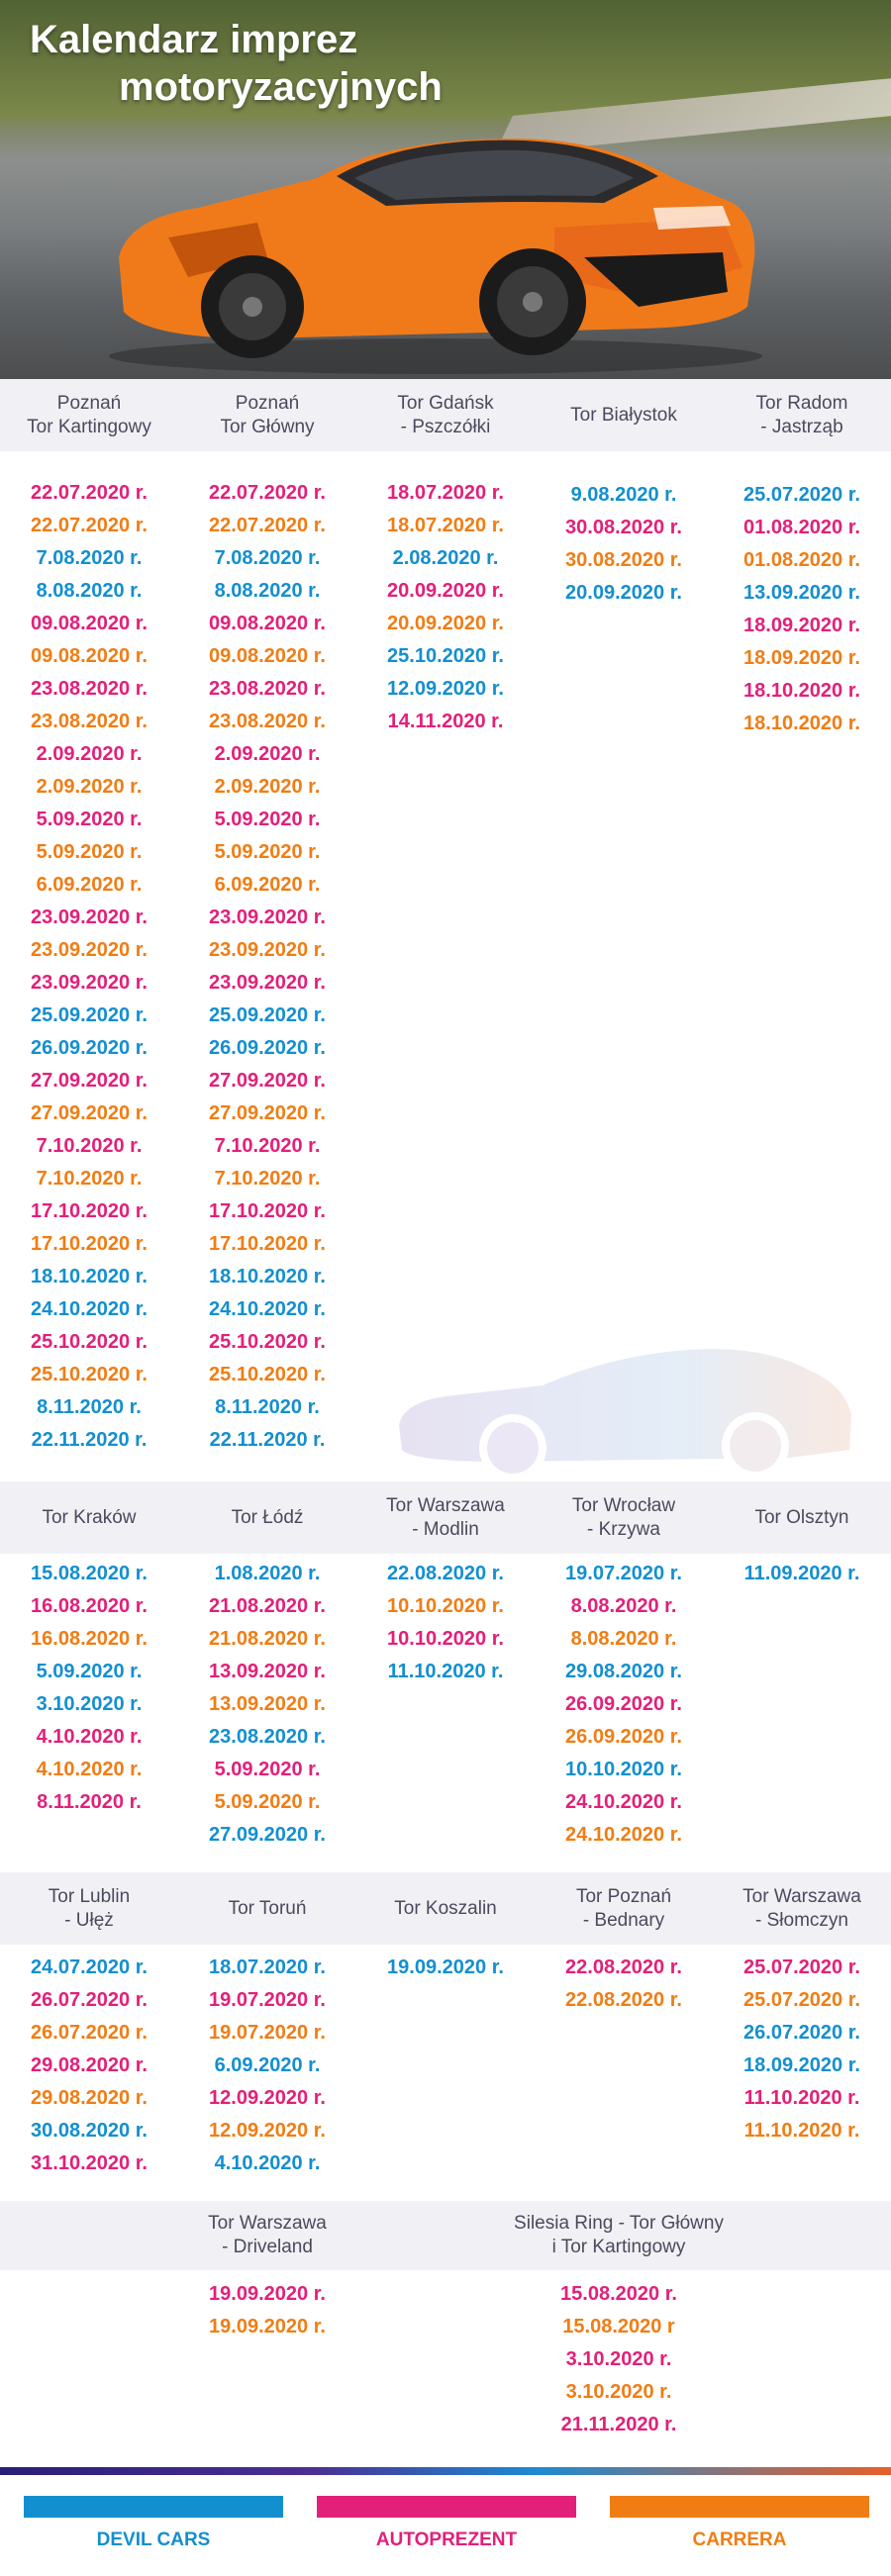  Describe the element at coordinates (623, 527) in the screenshot. I see `event-date: 30.08.2020 r.` at that location.